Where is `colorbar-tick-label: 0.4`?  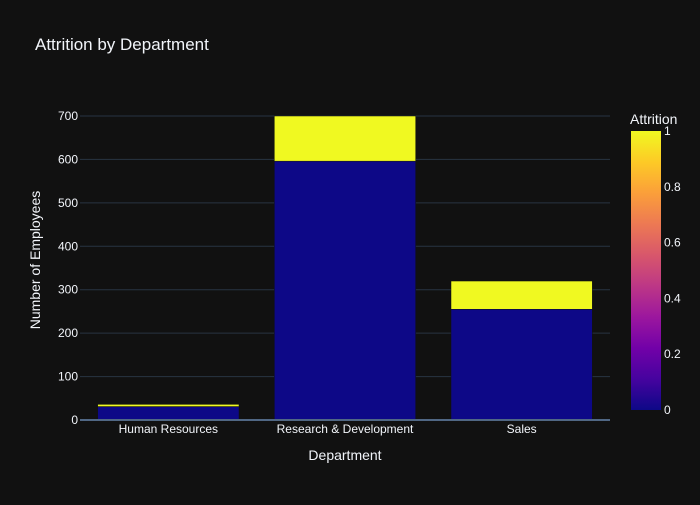
colorbar-tick-label: 0.4 is located at coordinates (672, 298).